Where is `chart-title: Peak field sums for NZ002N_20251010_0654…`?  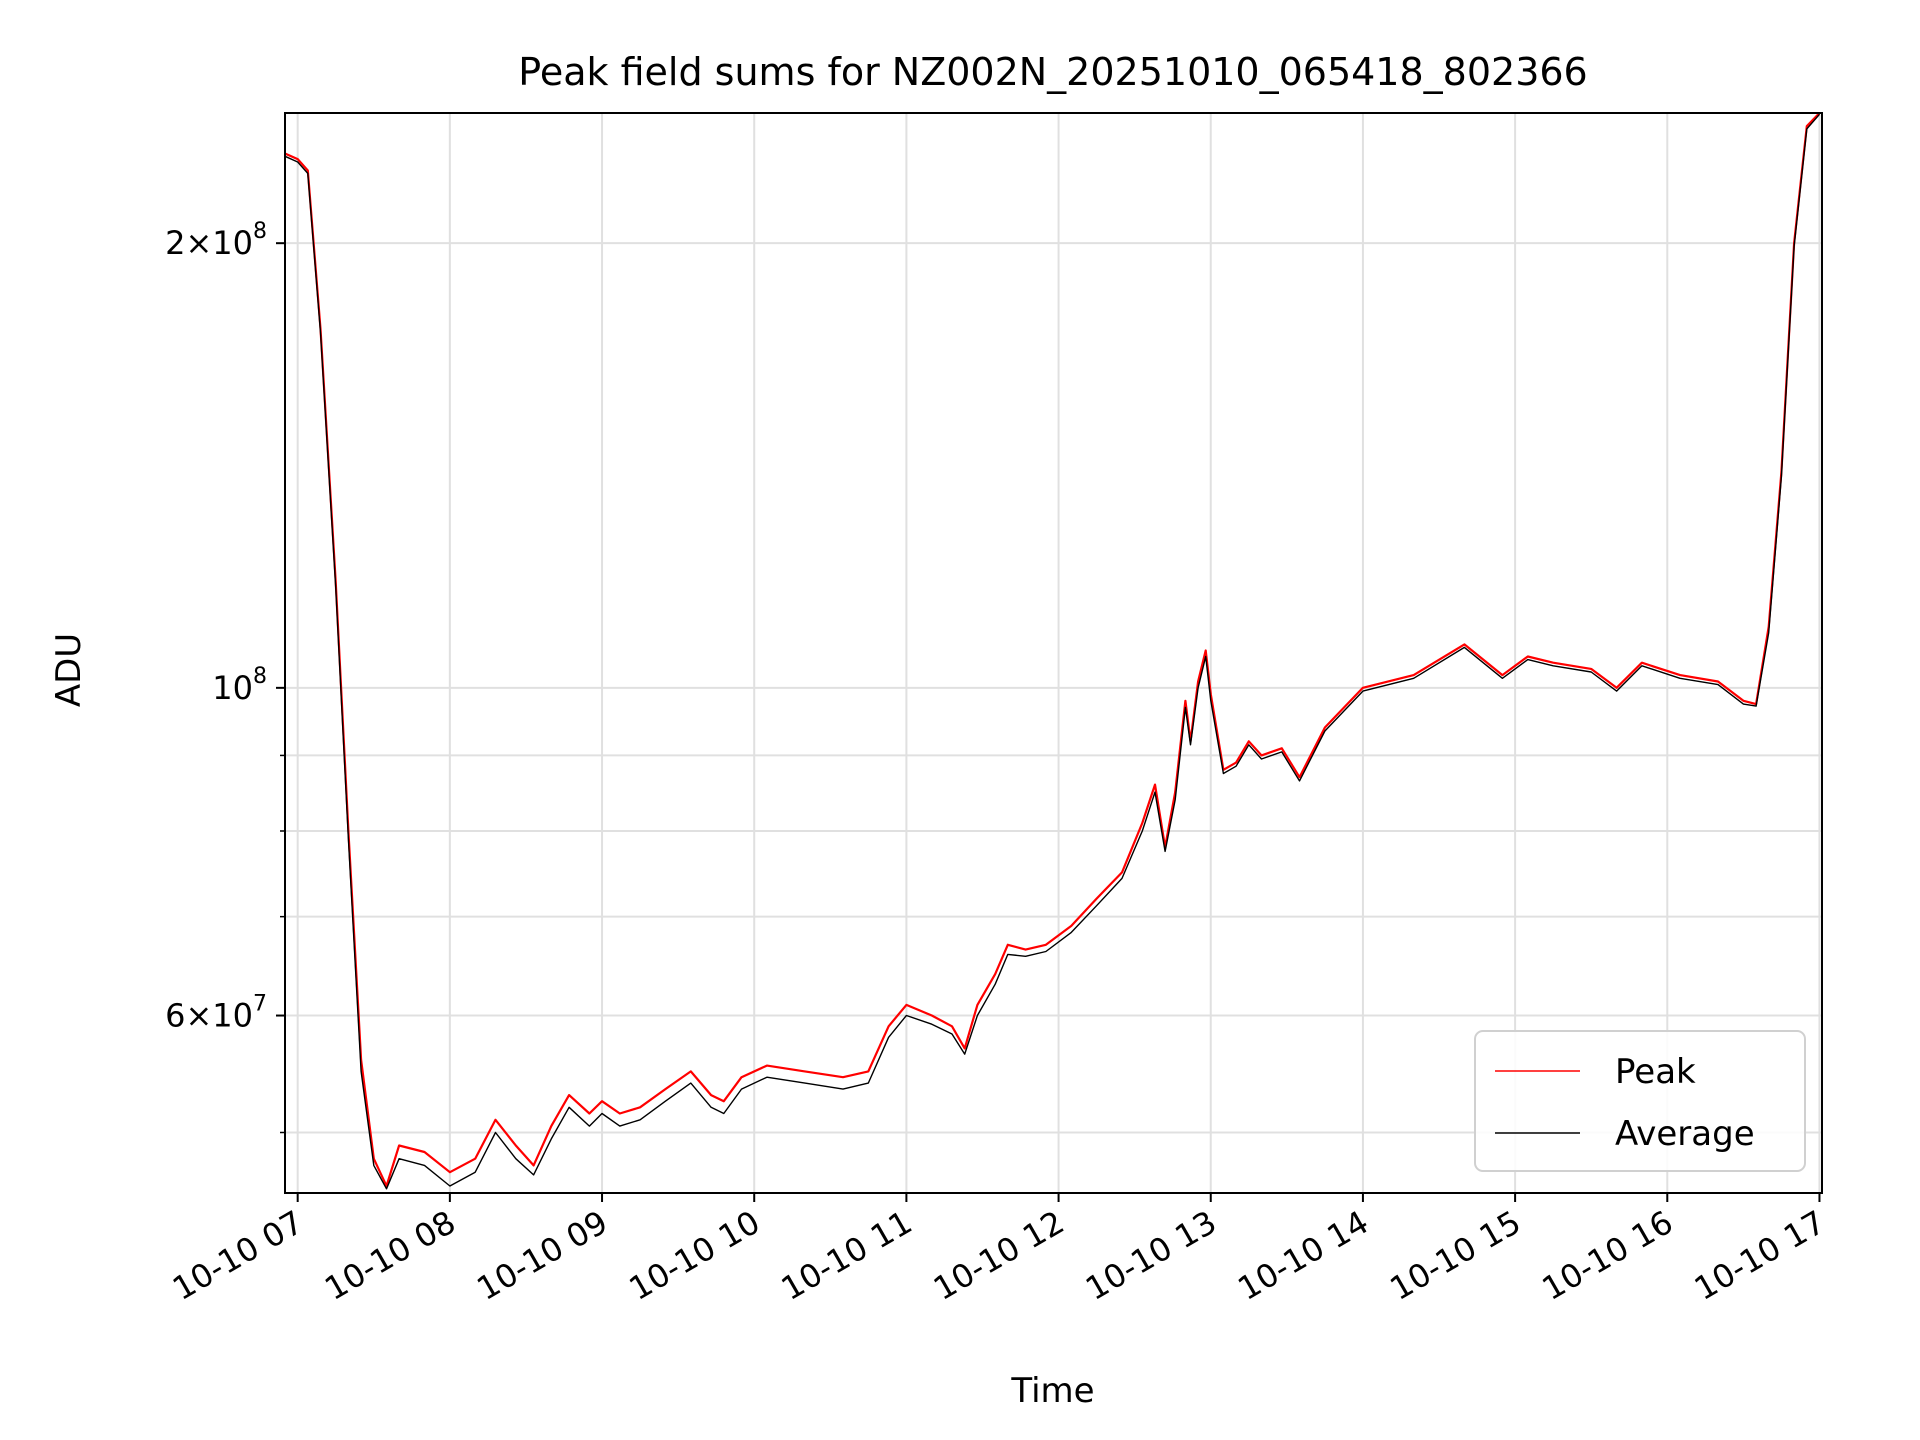 chart-title: Peak field sums for NZ002N_20251010_0654… is located at coordinates (1052, 72).